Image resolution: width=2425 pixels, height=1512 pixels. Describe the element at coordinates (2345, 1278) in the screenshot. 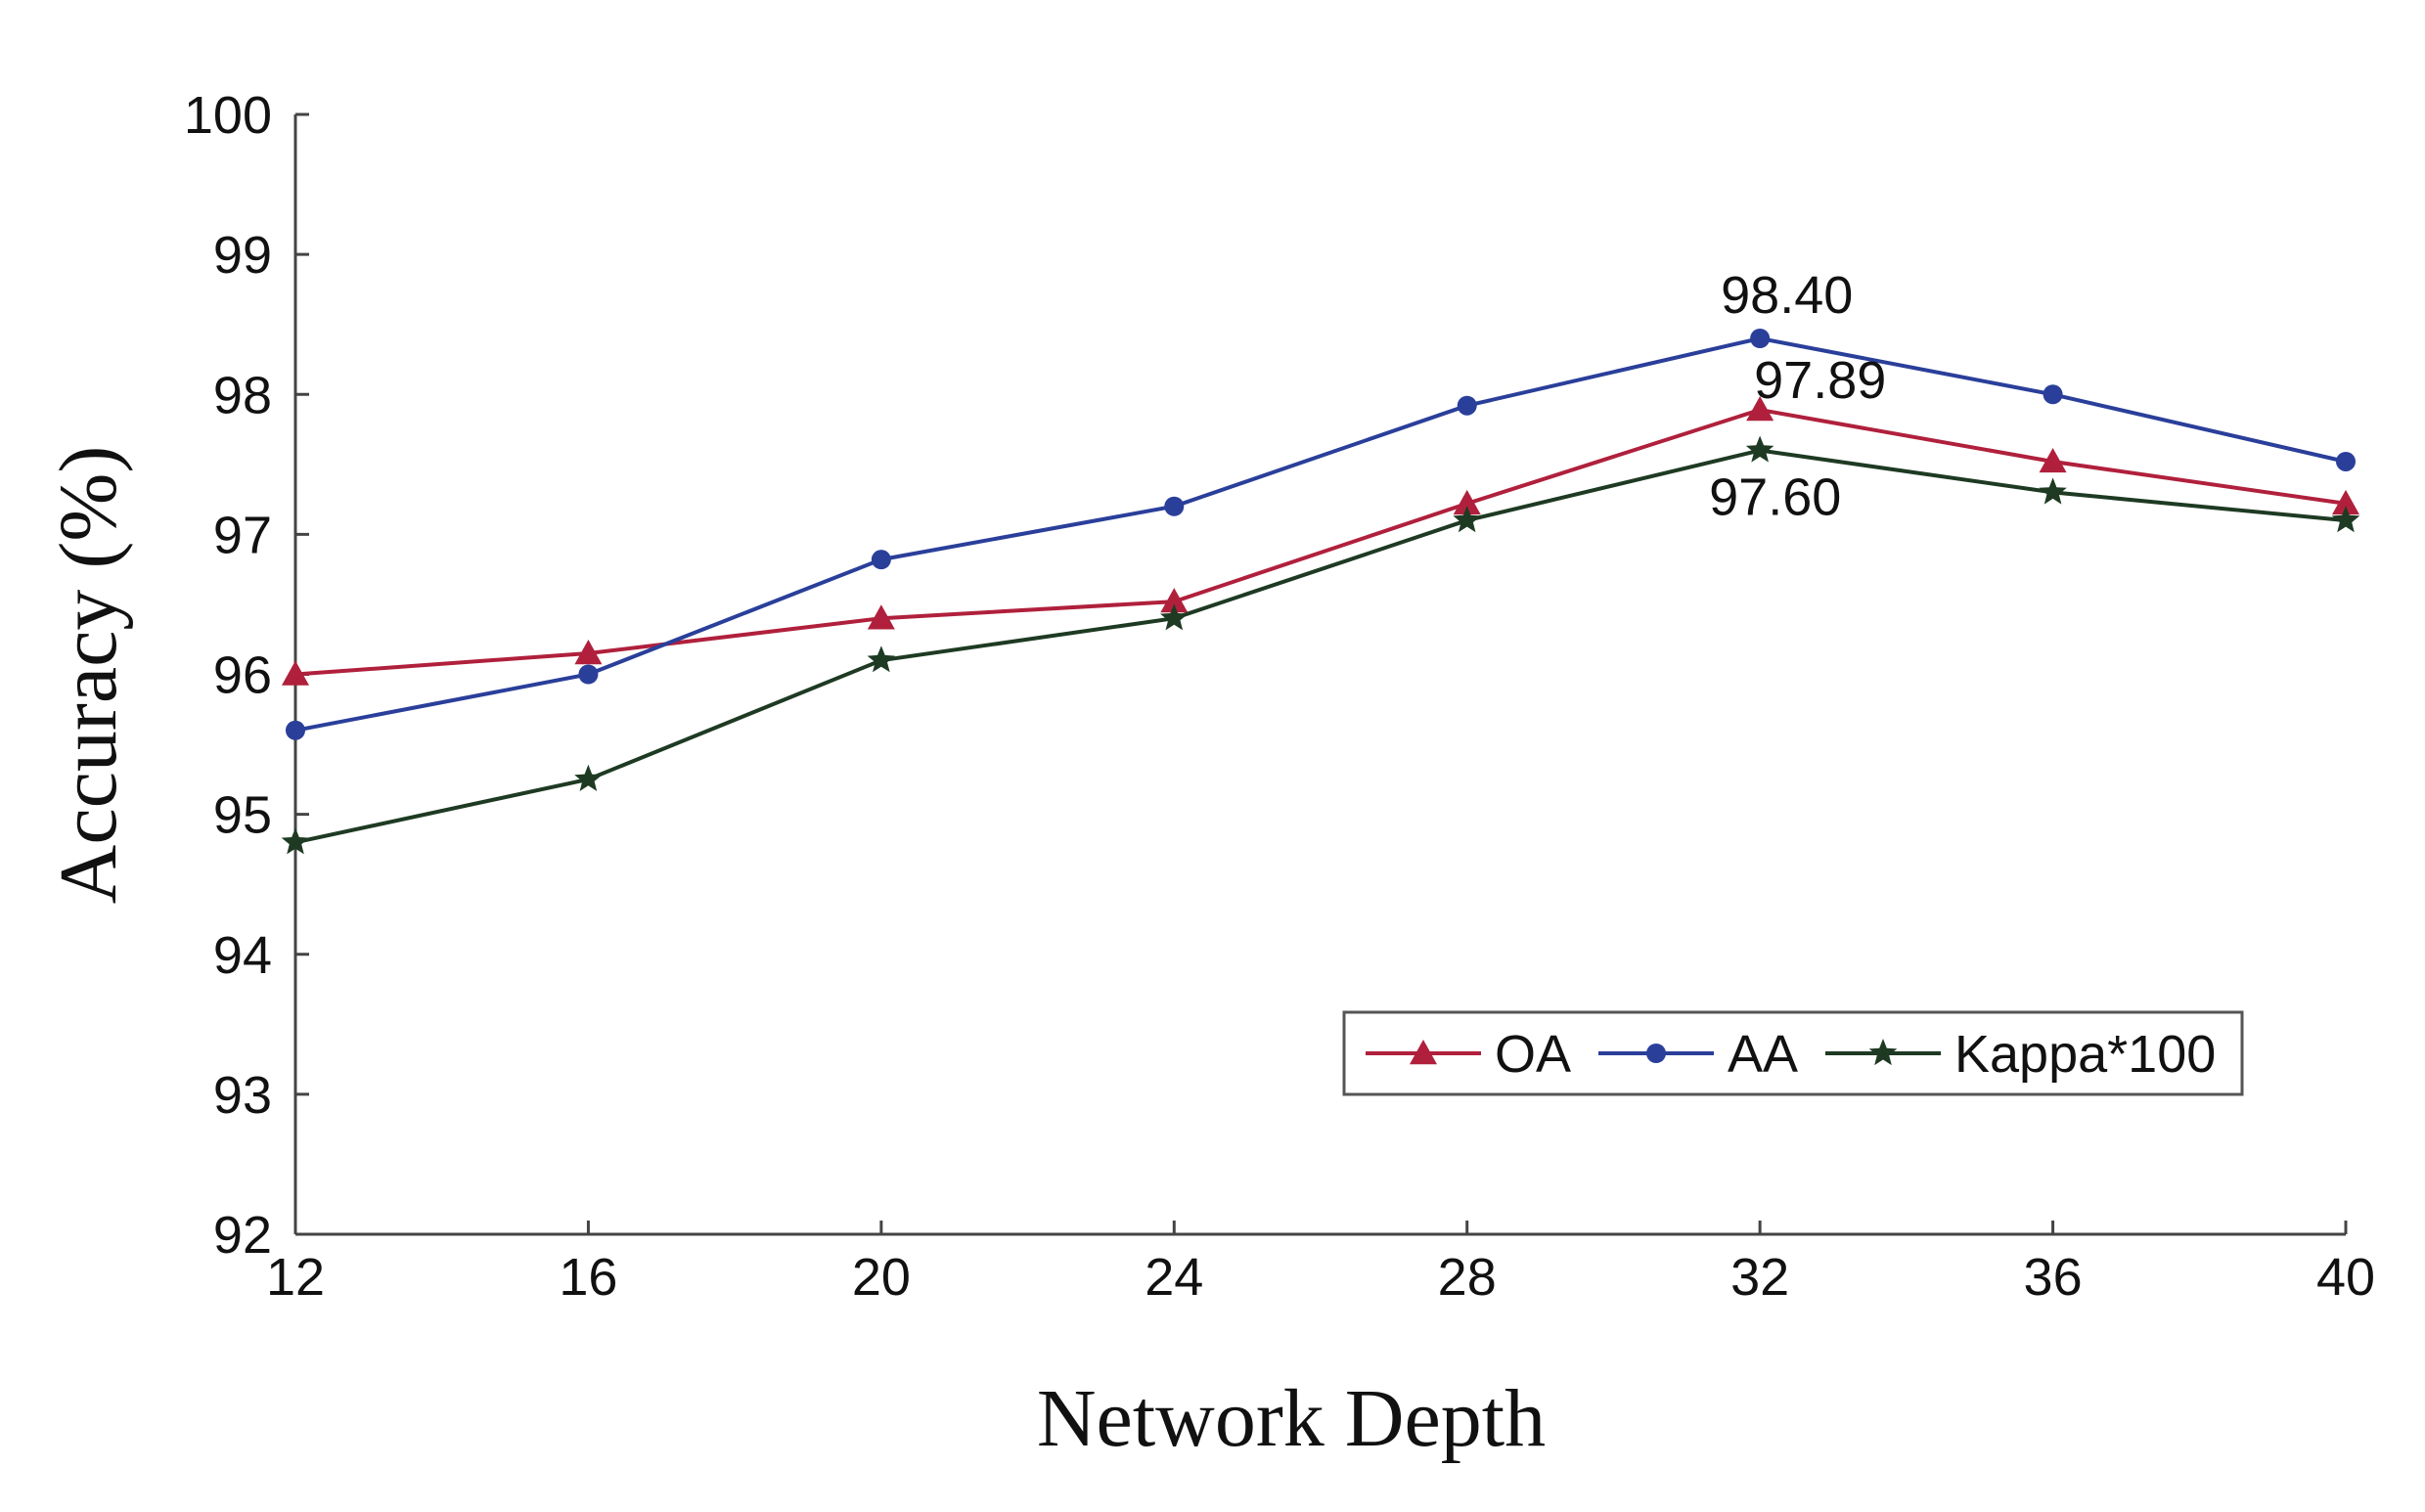

I see `x-tick-label: 40` at that location.